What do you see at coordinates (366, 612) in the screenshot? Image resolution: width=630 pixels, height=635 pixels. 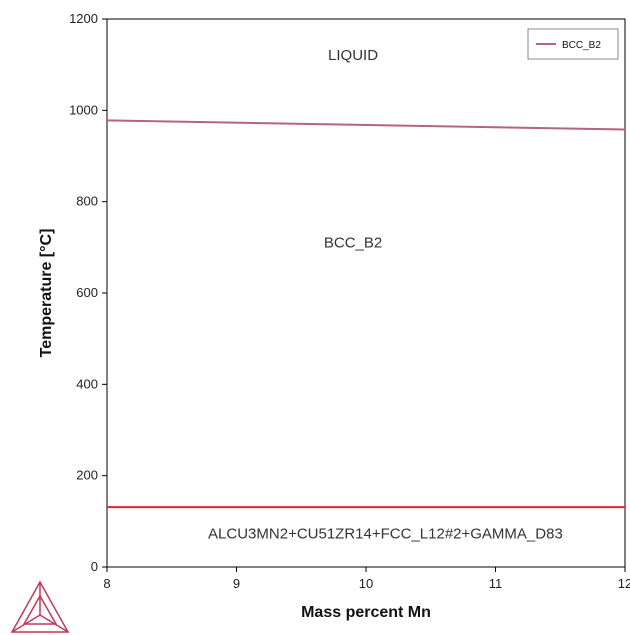 I see `x-axis-title: Mass percent Mn` at bounding box center [366, 612].